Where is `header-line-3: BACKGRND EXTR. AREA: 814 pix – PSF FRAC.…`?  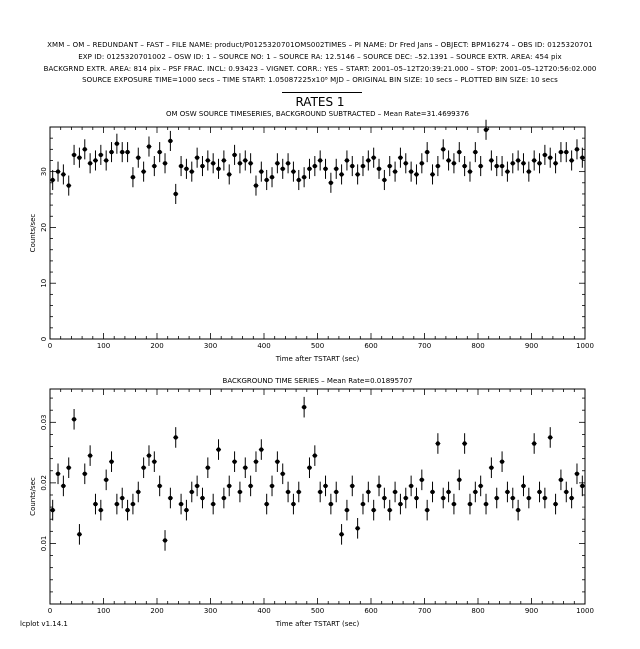
header-line-3: BACKGRND EXTR. AREA: 814 pix – PSF FRAC.… is located at coordinates (320, 69).